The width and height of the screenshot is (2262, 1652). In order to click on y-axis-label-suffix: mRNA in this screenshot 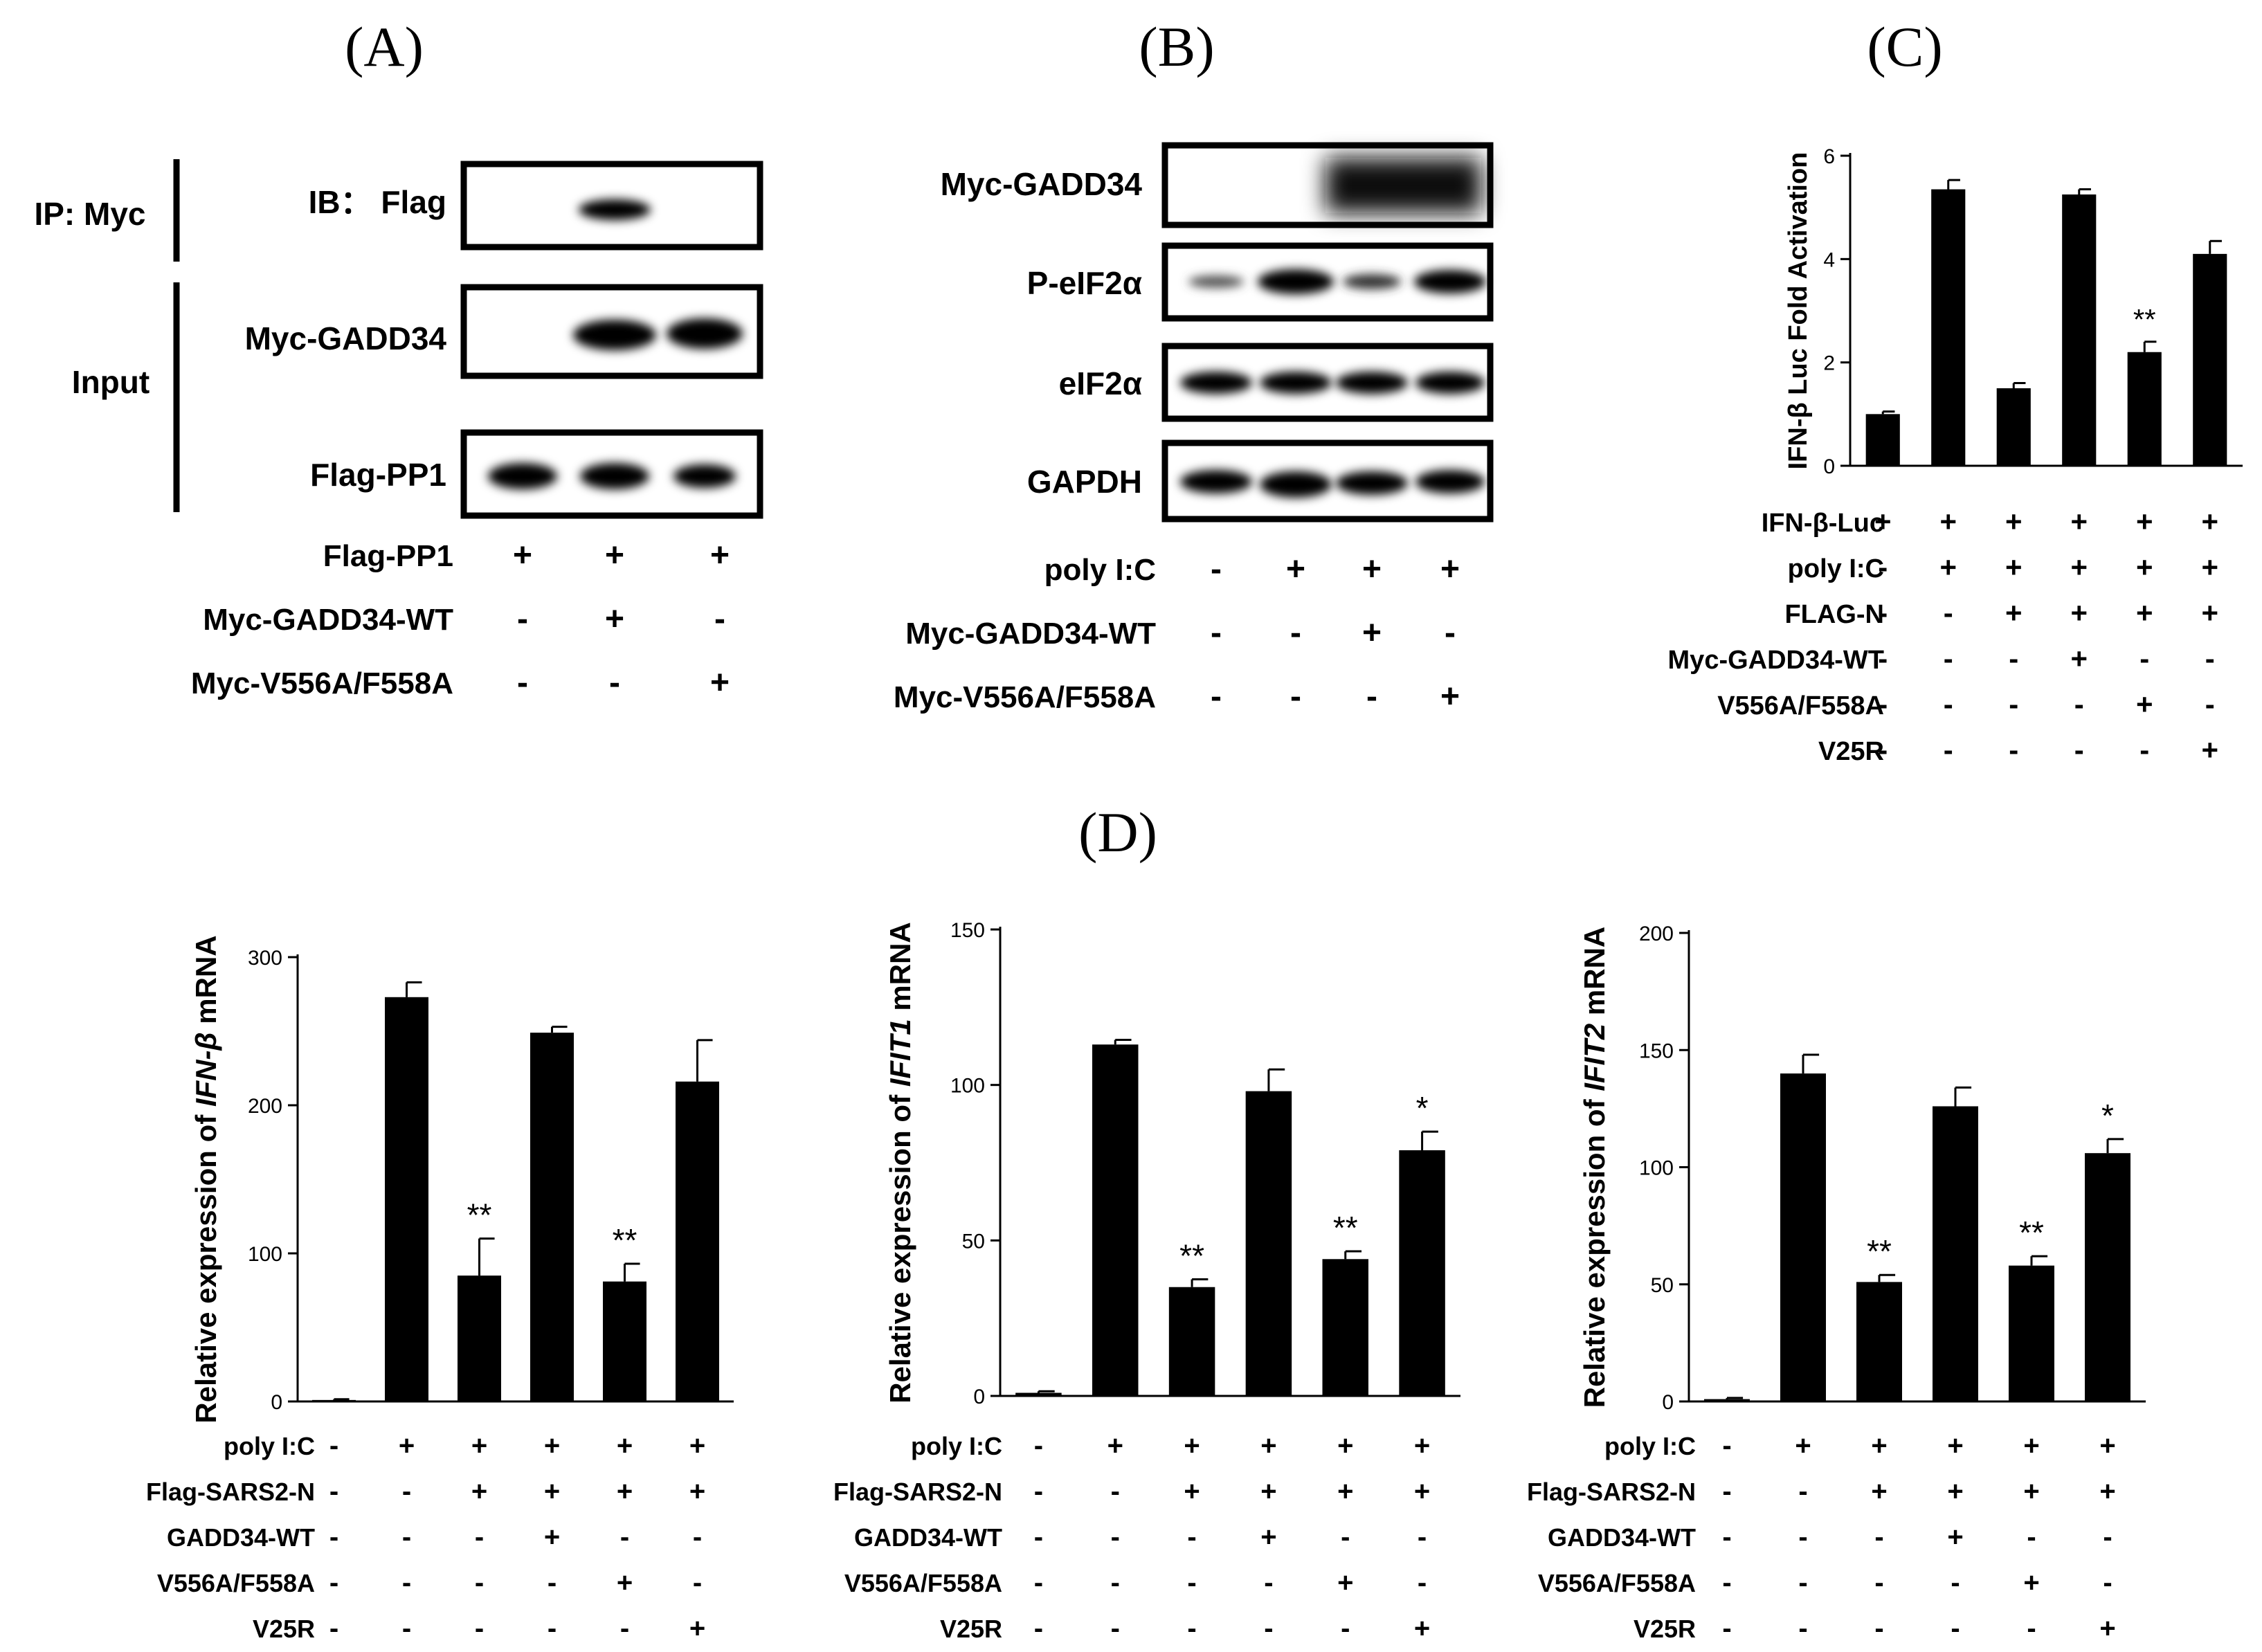, I will do `click(1594, 975)`.